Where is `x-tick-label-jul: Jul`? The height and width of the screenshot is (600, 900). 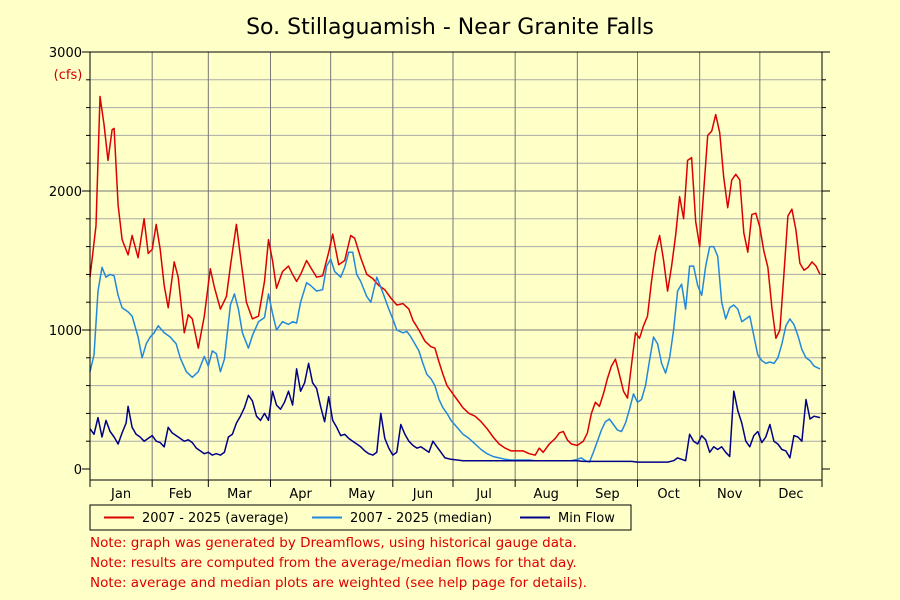 x-tick-label-jul: Jul is located at coordinates (483, 494).